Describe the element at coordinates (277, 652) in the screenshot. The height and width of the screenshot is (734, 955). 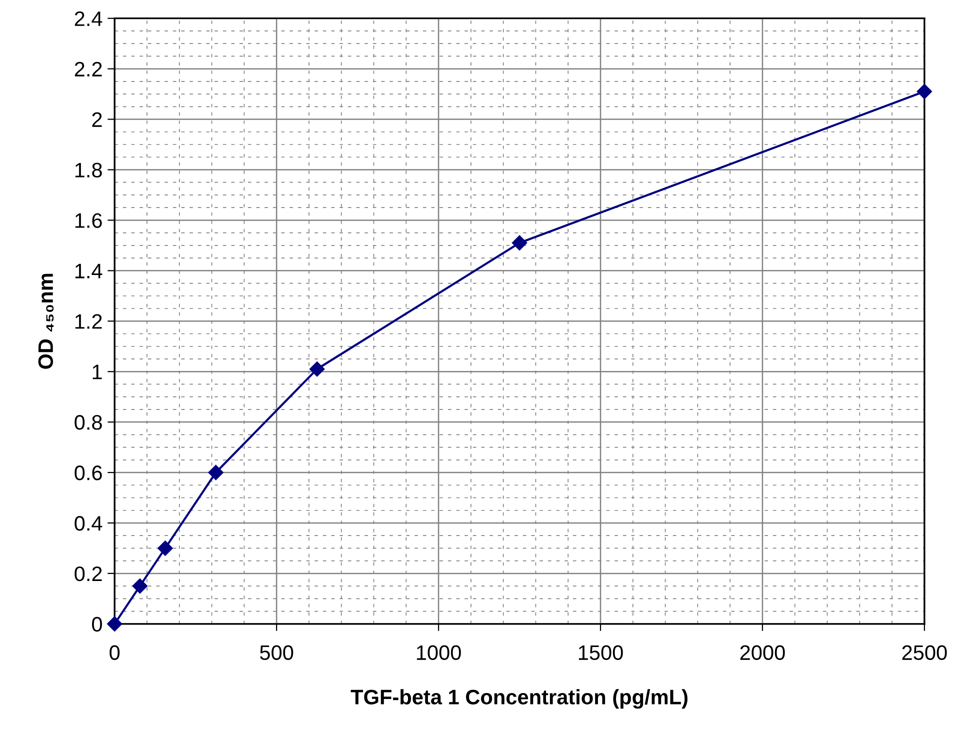
I see `x-tick-label: 500` at that location.